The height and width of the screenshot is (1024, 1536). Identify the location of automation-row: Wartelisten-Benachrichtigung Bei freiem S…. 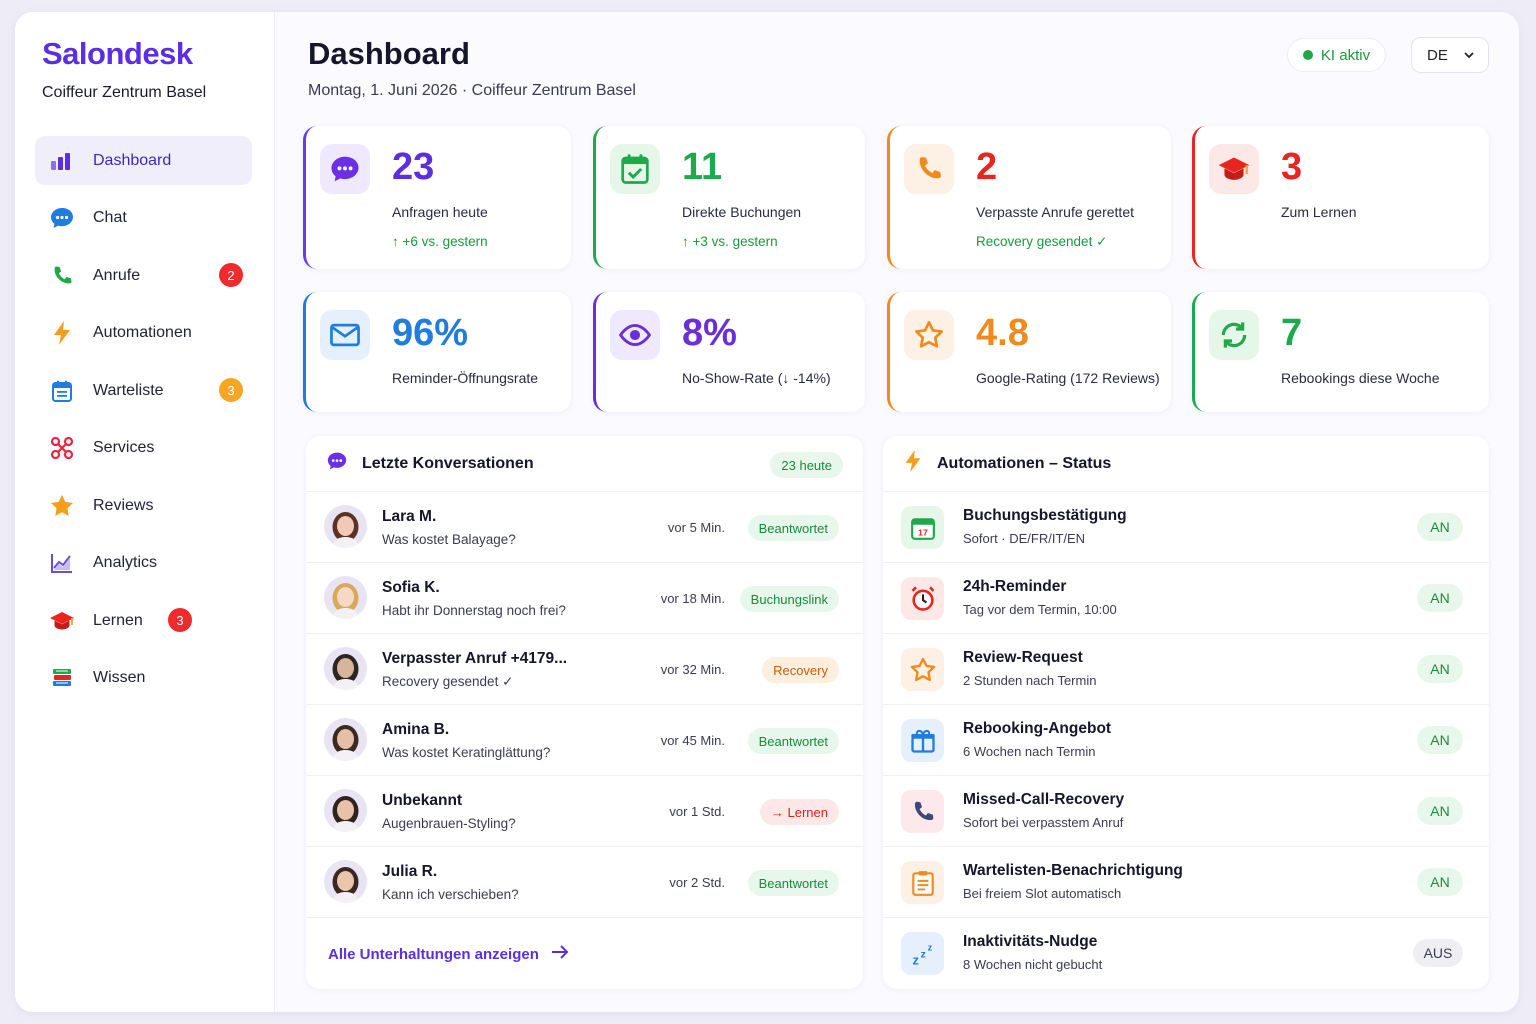
(1186, 882).